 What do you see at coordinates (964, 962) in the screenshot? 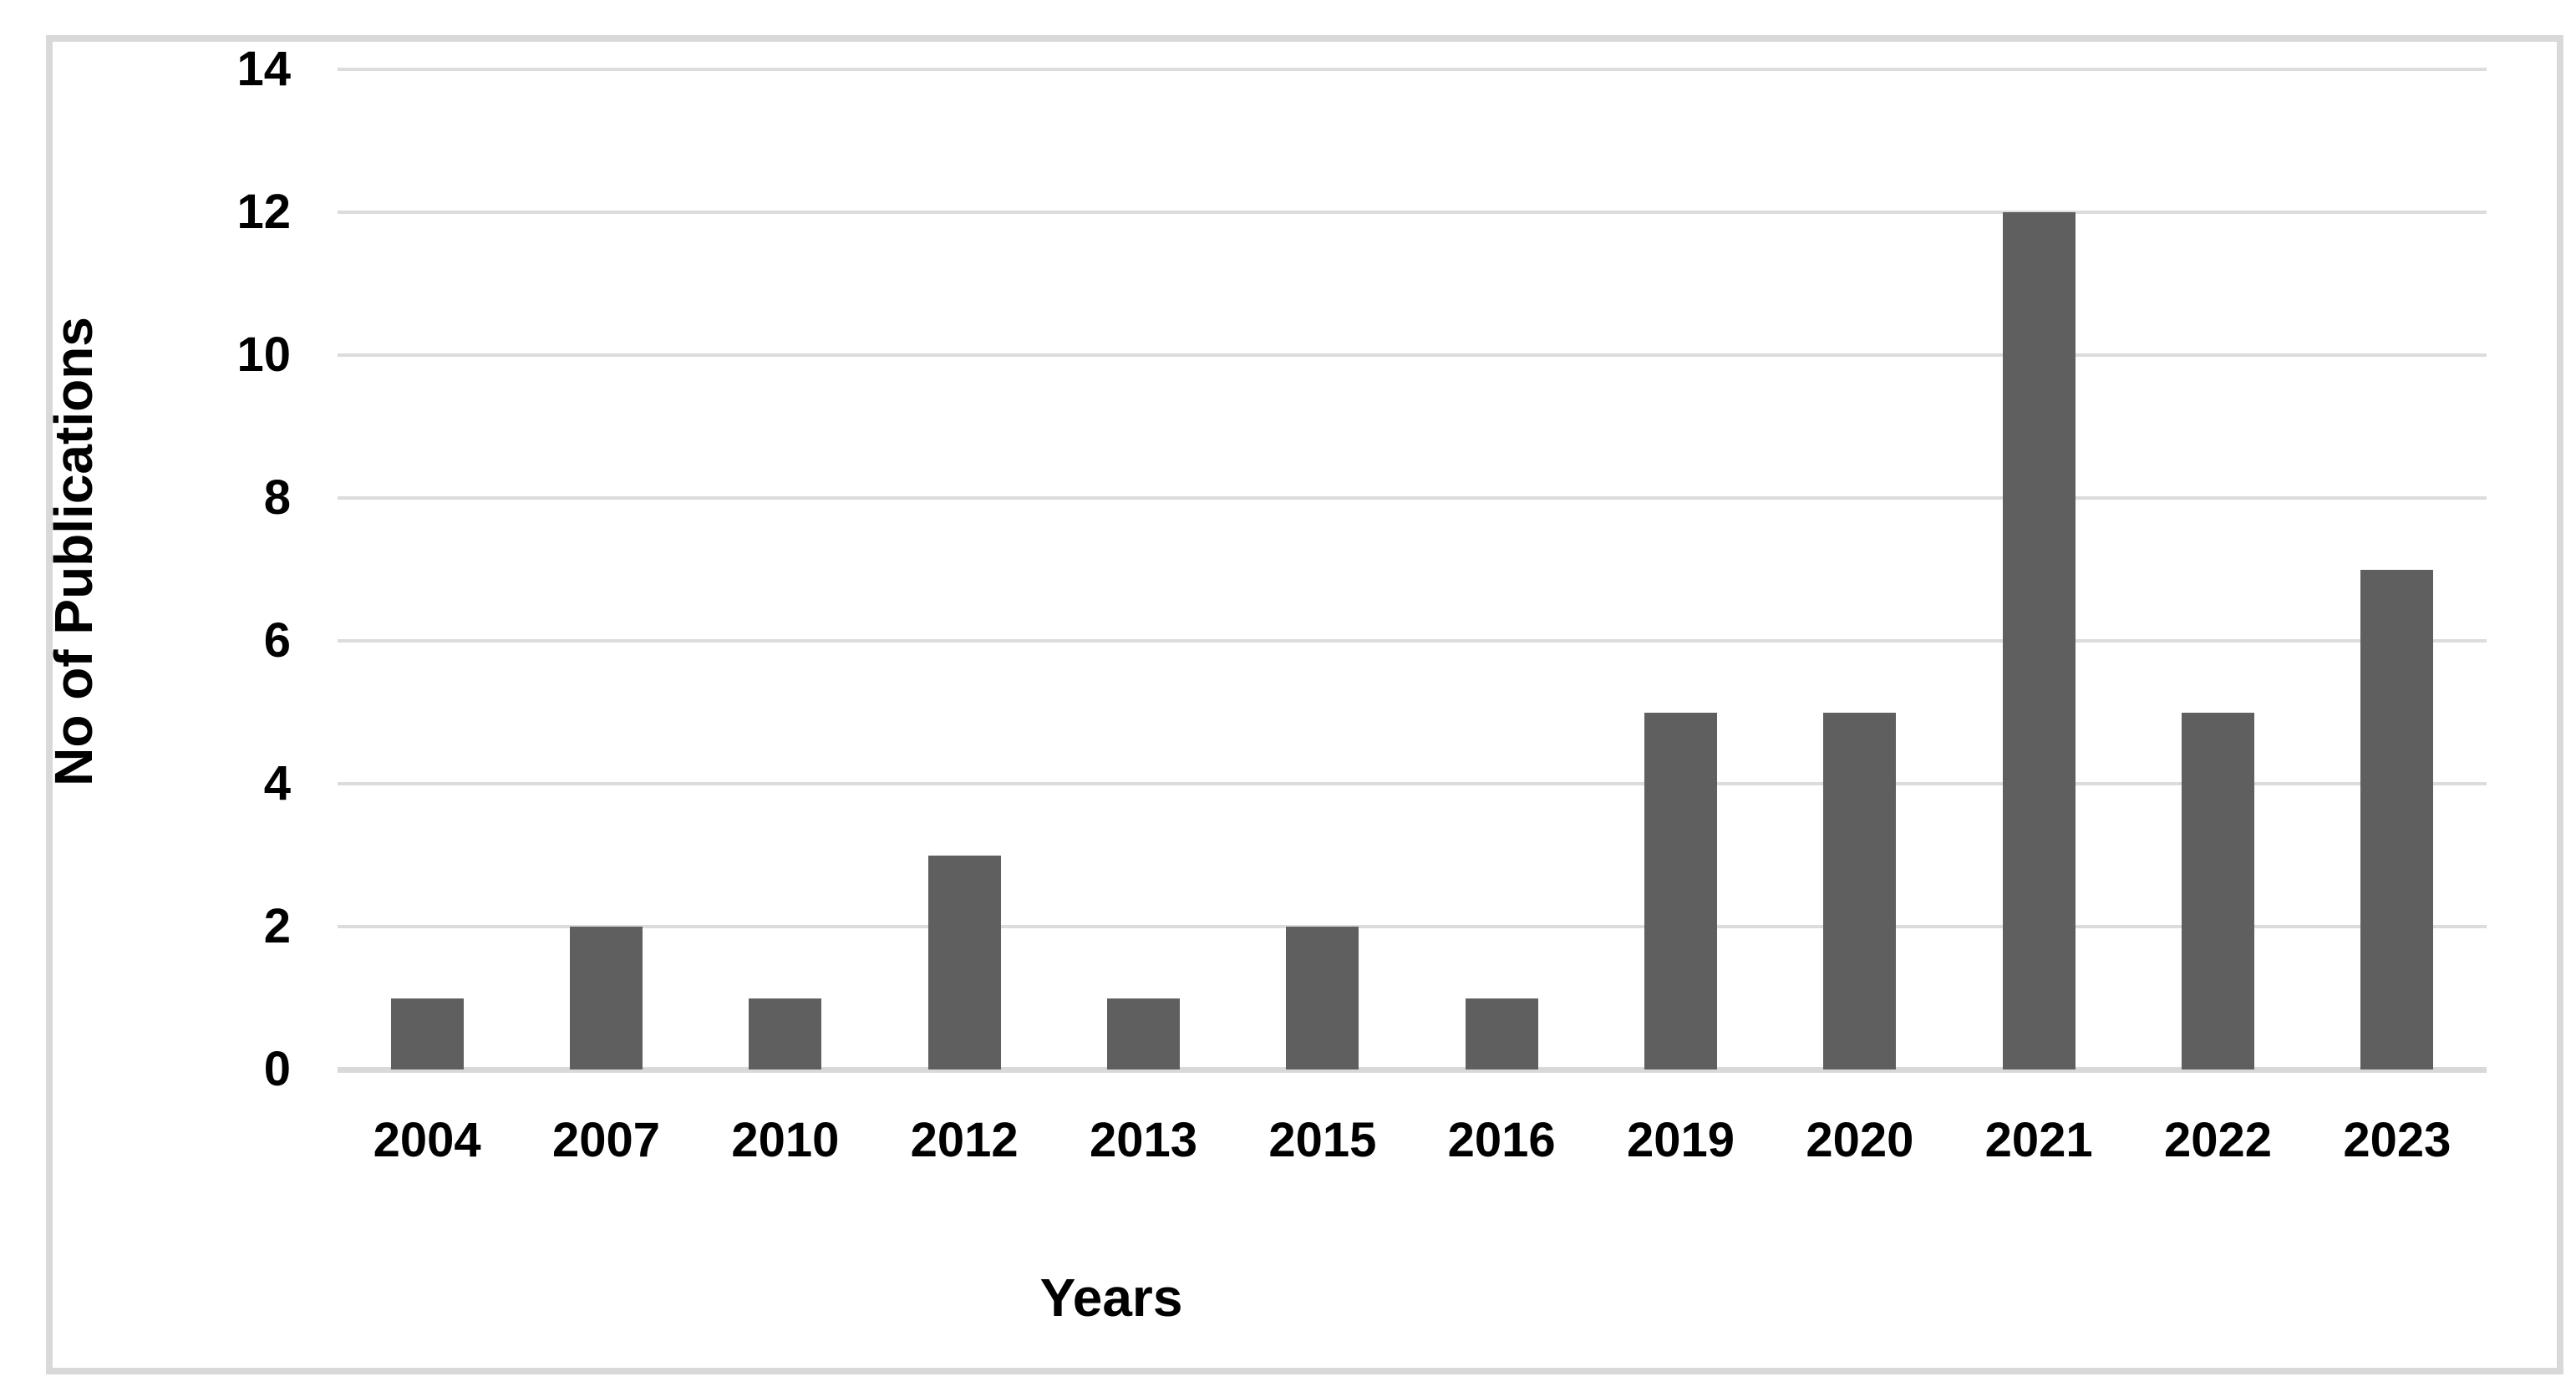
I see `bar-2012` at bounding box center [964, 962].